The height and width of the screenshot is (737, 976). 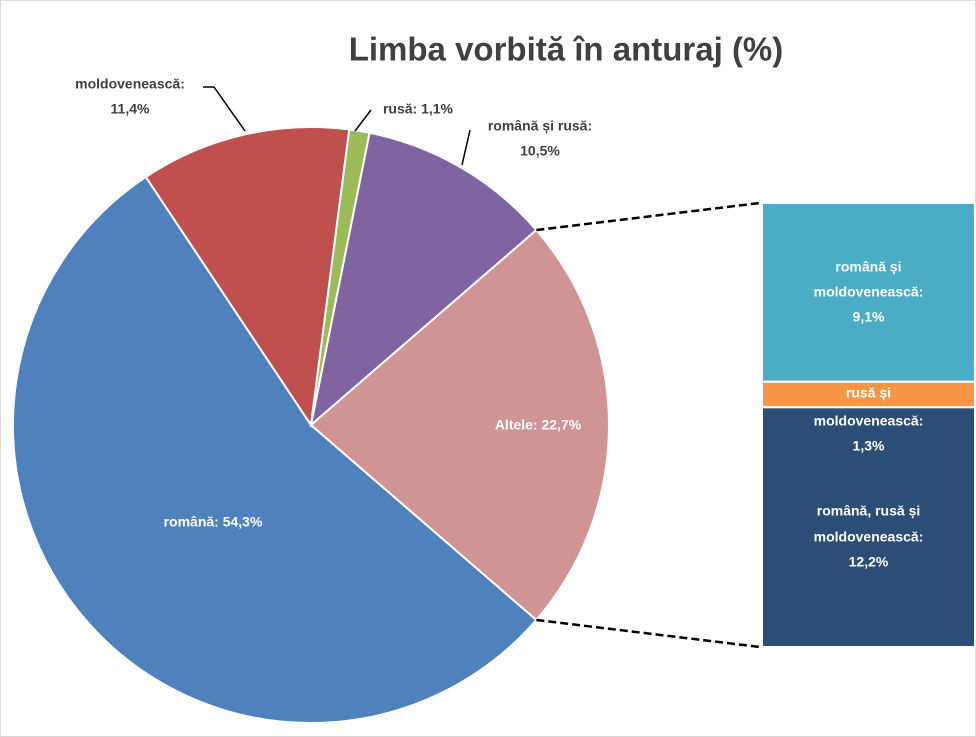 I want to click on data-label: 9,1%, so click(x=869, y=317).